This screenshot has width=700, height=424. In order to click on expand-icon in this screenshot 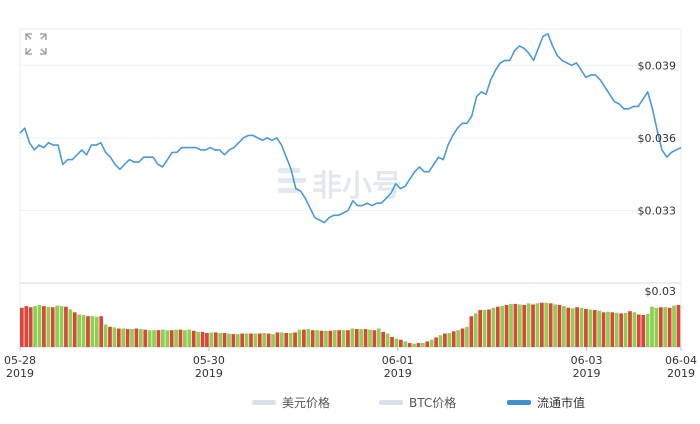, I will do `click(36, 44)`.